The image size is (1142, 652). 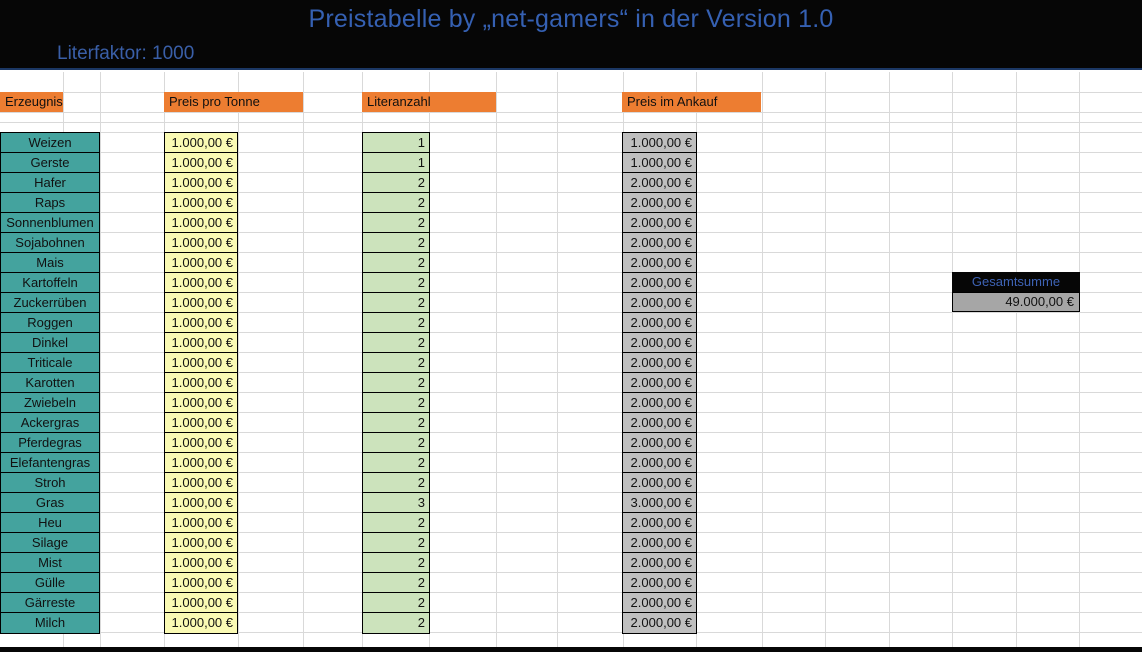 What do you see at coordinates (1016, 302) in the screenshot?
I see `gesamtsumme-value: 49.000,00 €` at bounding box center [1016, 302].